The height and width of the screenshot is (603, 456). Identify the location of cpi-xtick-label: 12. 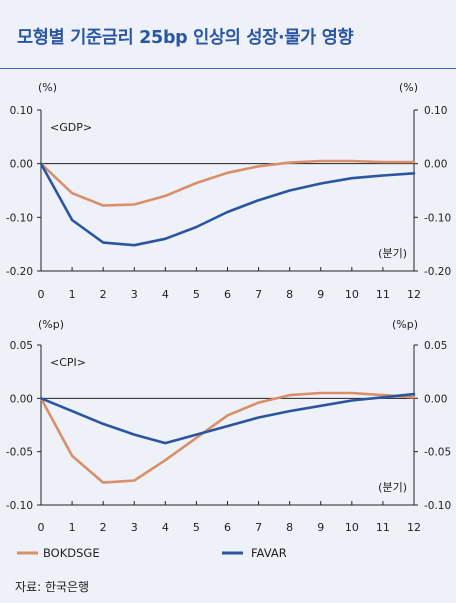
(414, 527).